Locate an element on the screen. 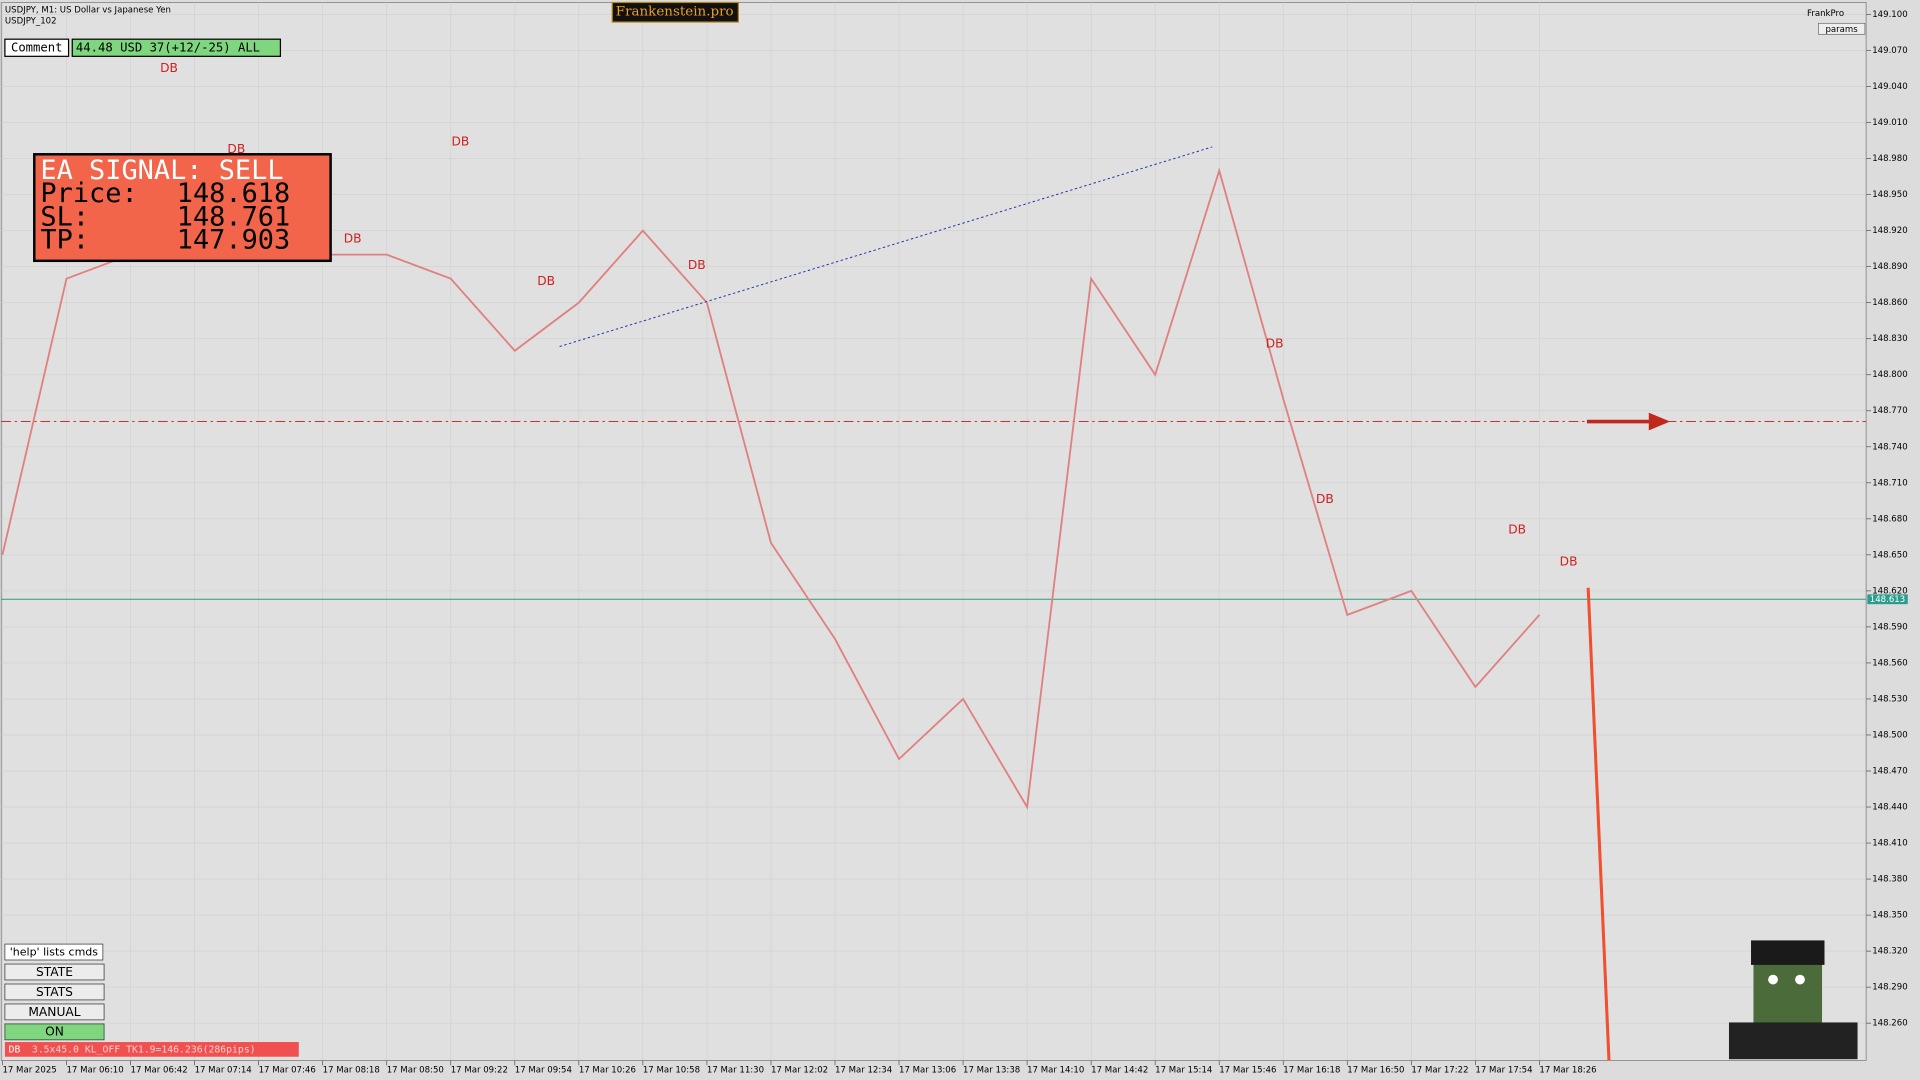 The width and height of the screenshot is (1920, 1080). button-label: ON is located at coordinates (54, 1032).